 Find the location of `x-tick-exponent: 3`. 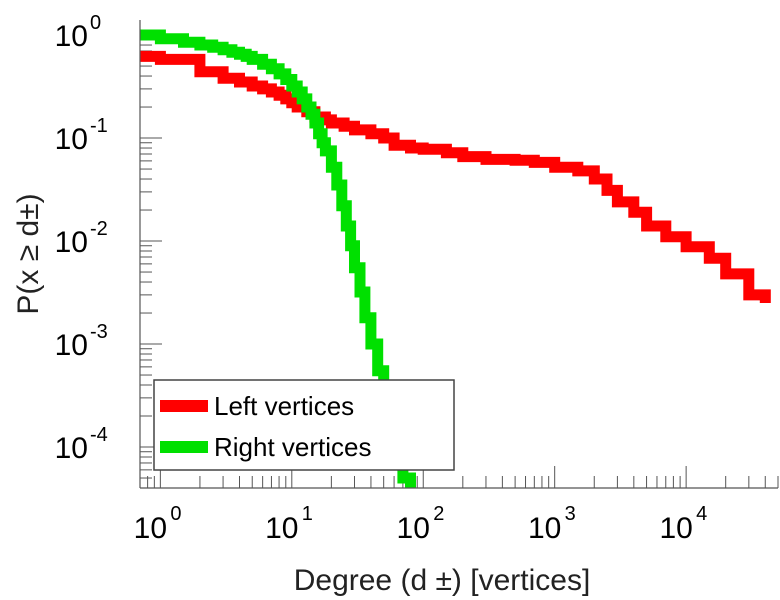

x-tick-exponent: 3 is located at coordinates (570, 514).